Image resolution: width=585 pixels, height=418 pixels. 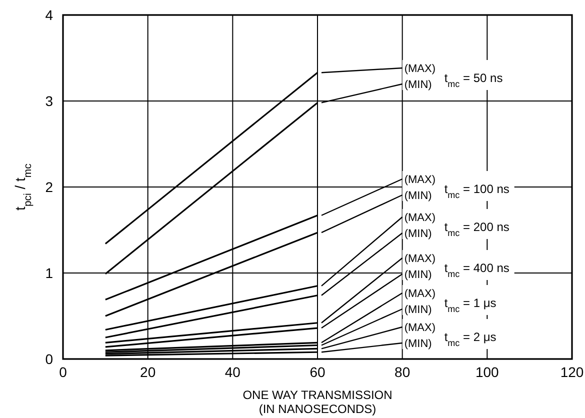 What do you see at coordinates (402, 372) in the screenshot?
I see `x-tick-label: 80` at bounding box center [402, 372].